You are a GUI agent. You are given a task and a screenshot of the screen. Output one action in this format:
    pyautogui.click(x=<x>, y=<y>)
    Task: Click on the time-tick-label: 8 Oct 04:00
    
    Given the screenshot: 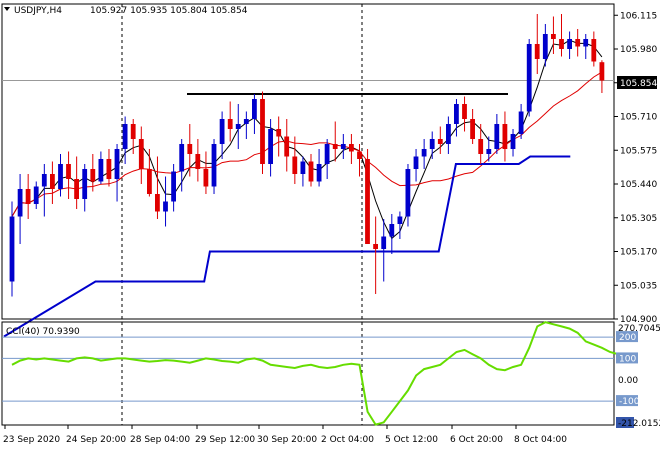 What is the action you would take?
    pyautogui.click(x=540, y=440)
    